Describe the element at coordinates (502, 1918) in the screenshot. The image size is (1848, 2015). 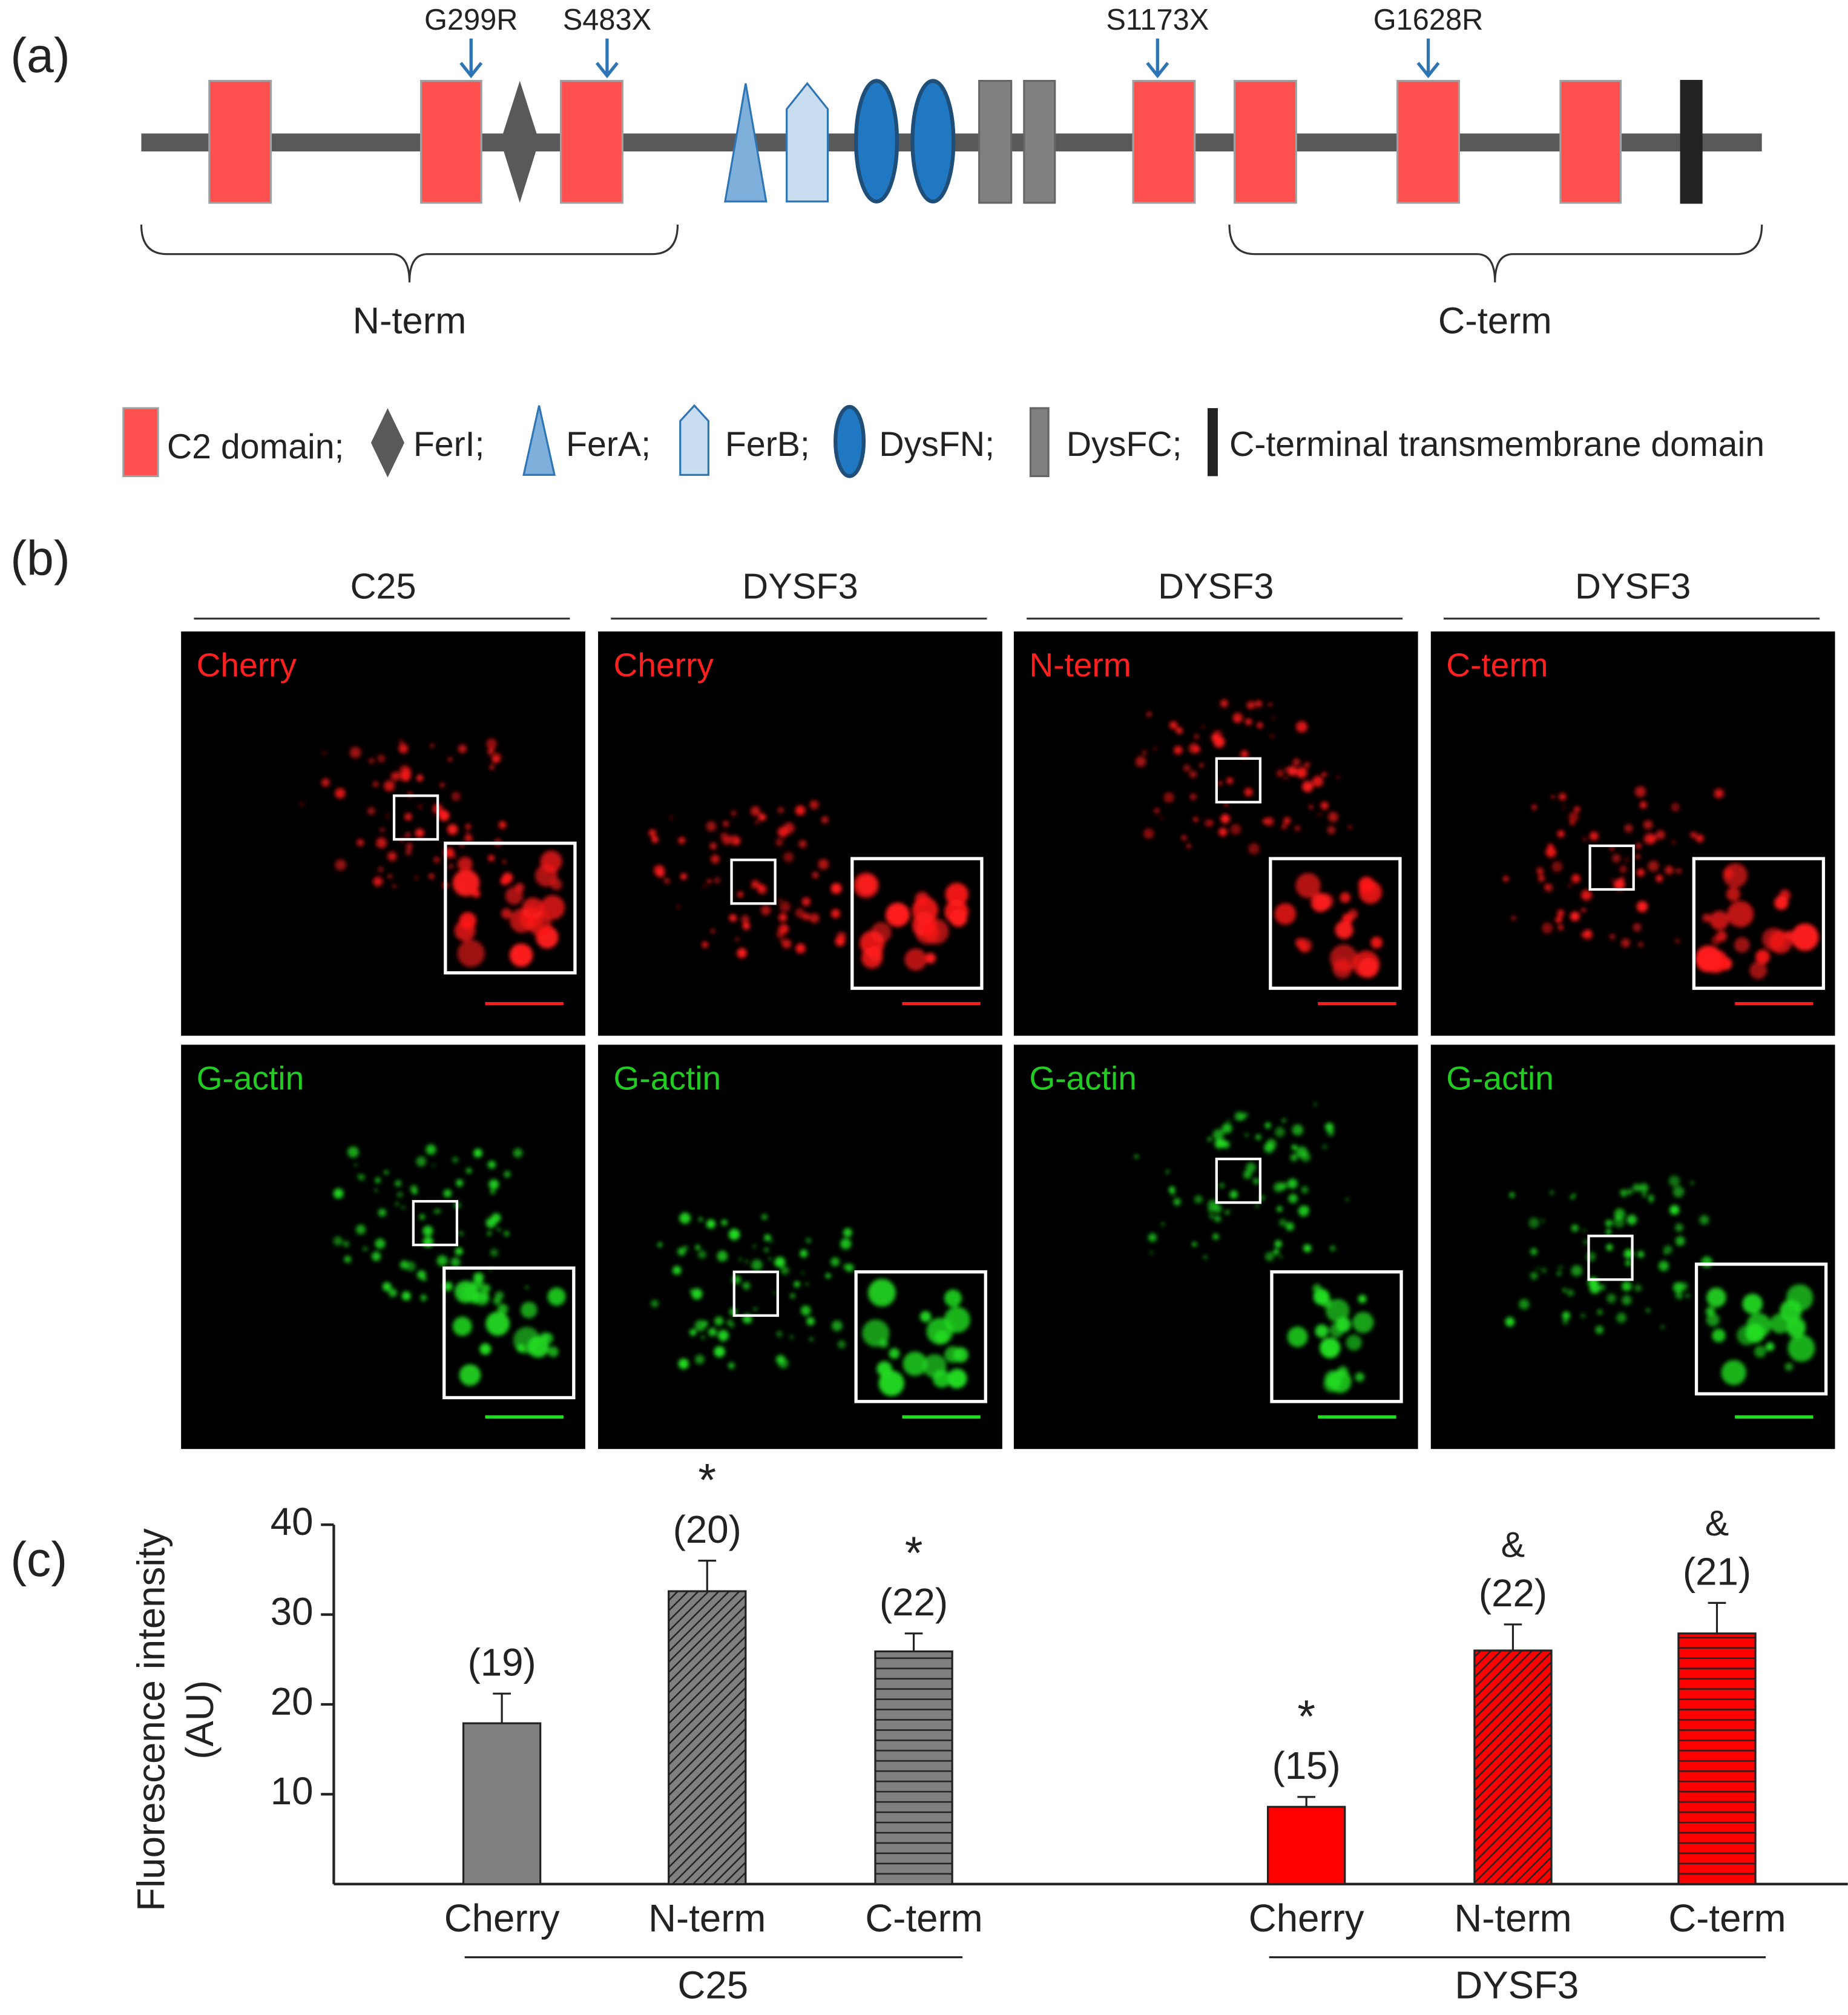
I see `x-tick-label: Cherry` at that location.